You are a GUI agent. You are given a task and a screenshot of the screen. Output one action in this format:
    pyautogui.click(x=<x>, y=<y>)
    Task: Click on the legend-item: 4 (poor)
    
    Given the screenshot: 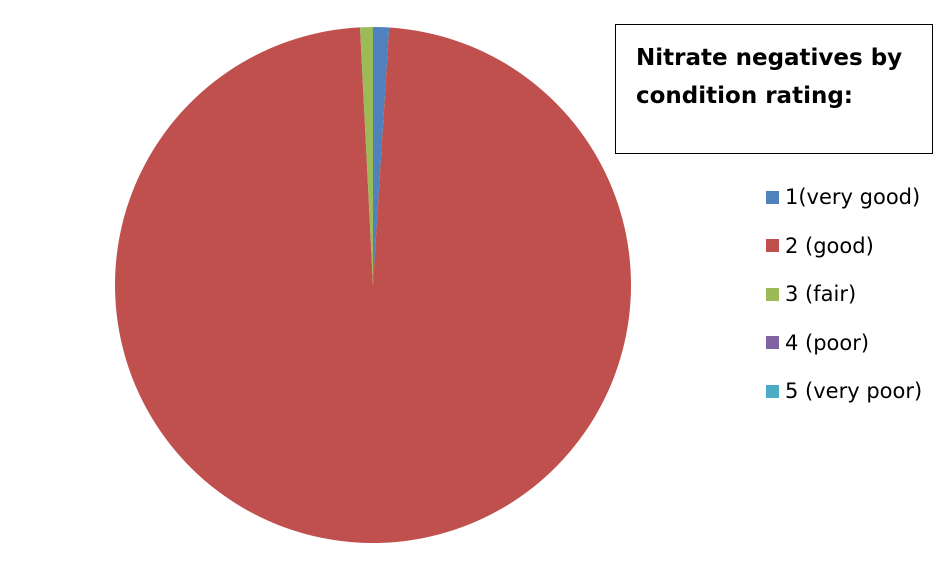 What is the action you would take?
    pyautogui.click(x=844, y=343)
    